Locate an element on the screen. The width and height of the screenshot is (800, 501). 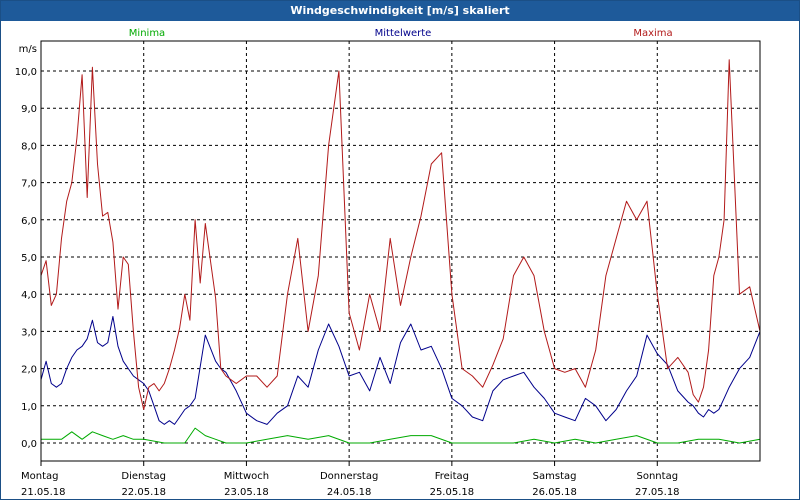
x-tick-label-date: 25.05.18 is located at coordinates (452, 492).